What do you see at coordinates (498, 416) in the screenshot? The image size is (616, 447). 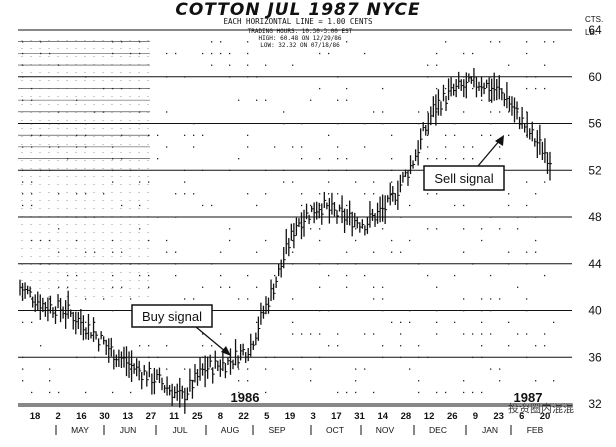 I see `x-date-label: 23` at bounding box center [498, 416].